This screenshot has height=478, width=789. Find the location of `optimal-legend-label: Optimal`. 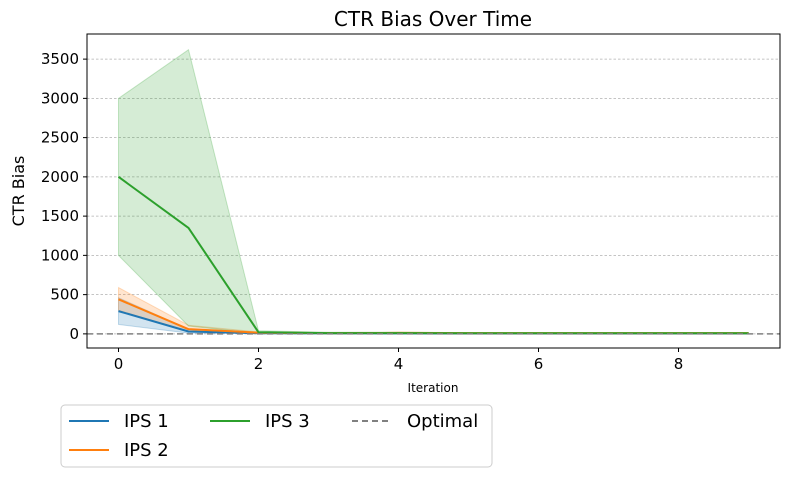

optimal-legend-label: Optimal is located at coordinates (442, 421).